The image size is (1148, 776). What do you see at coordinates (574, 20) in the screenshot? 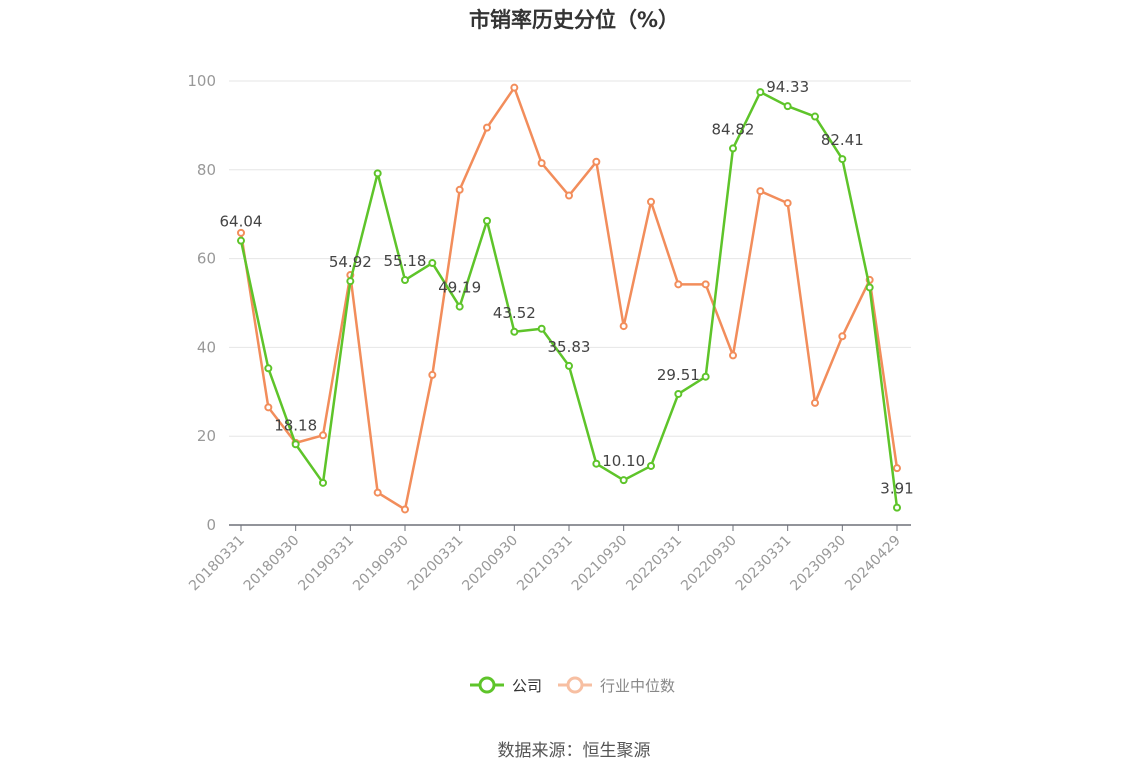
I see `chart-title: 市销率历史分位（%）` at bounding box center [574, 20].